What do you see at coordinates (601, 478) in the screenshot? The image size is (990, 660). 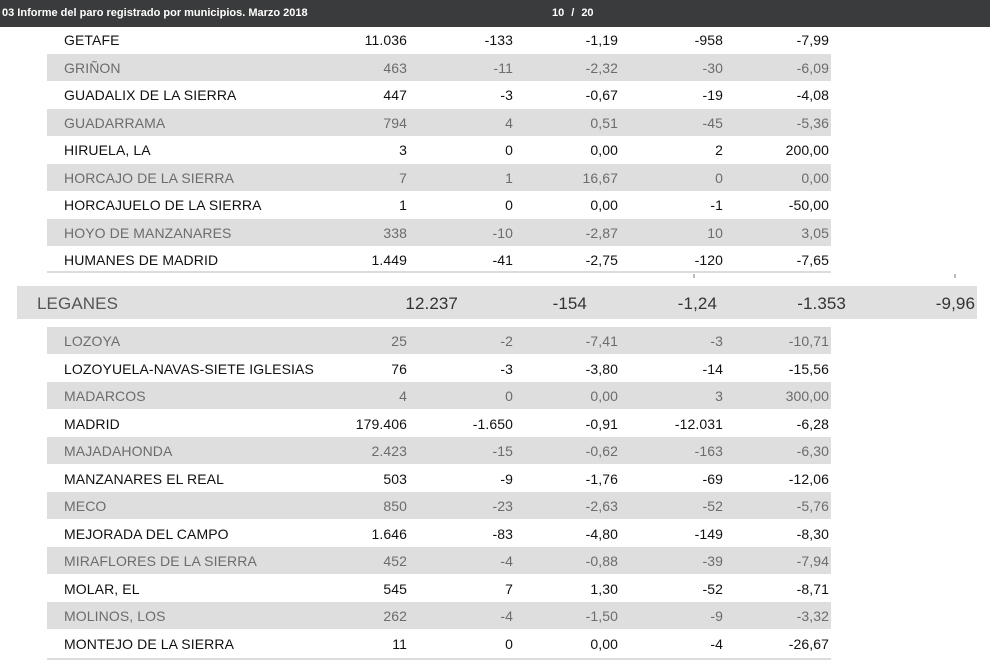 I see `cell-value: -1,76` at bounding box center [601, 478].